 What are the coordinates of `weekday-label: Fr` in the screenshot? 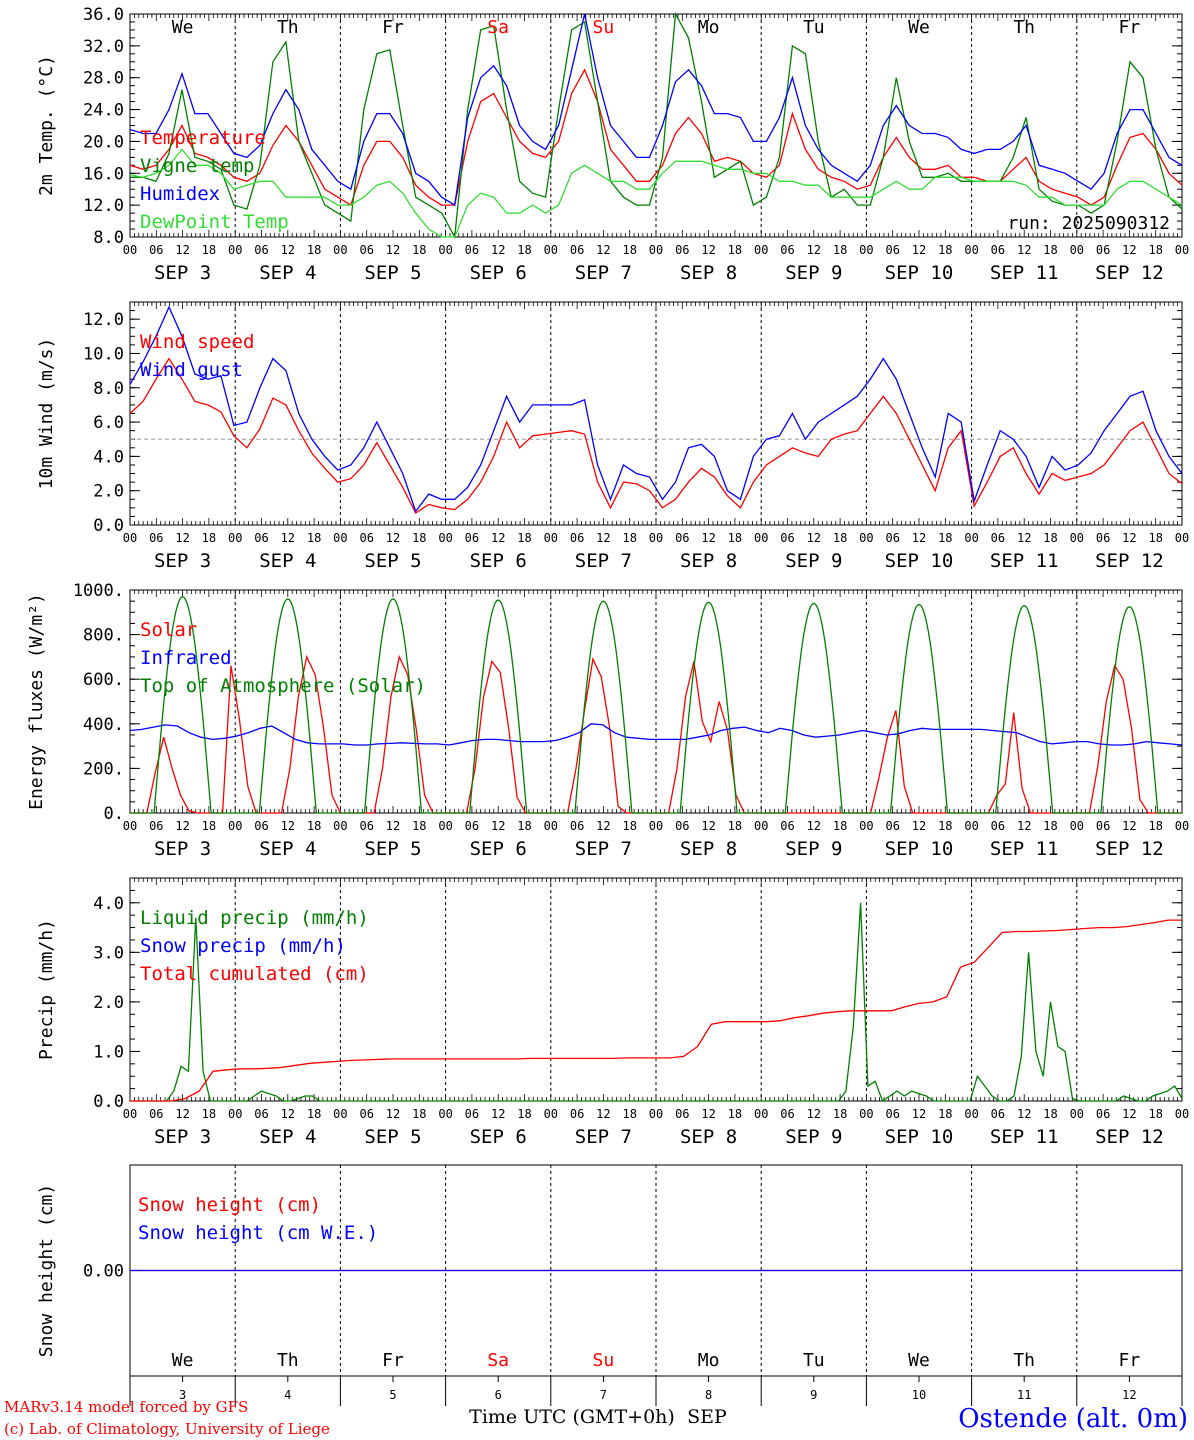 It's located at (1130, 27).